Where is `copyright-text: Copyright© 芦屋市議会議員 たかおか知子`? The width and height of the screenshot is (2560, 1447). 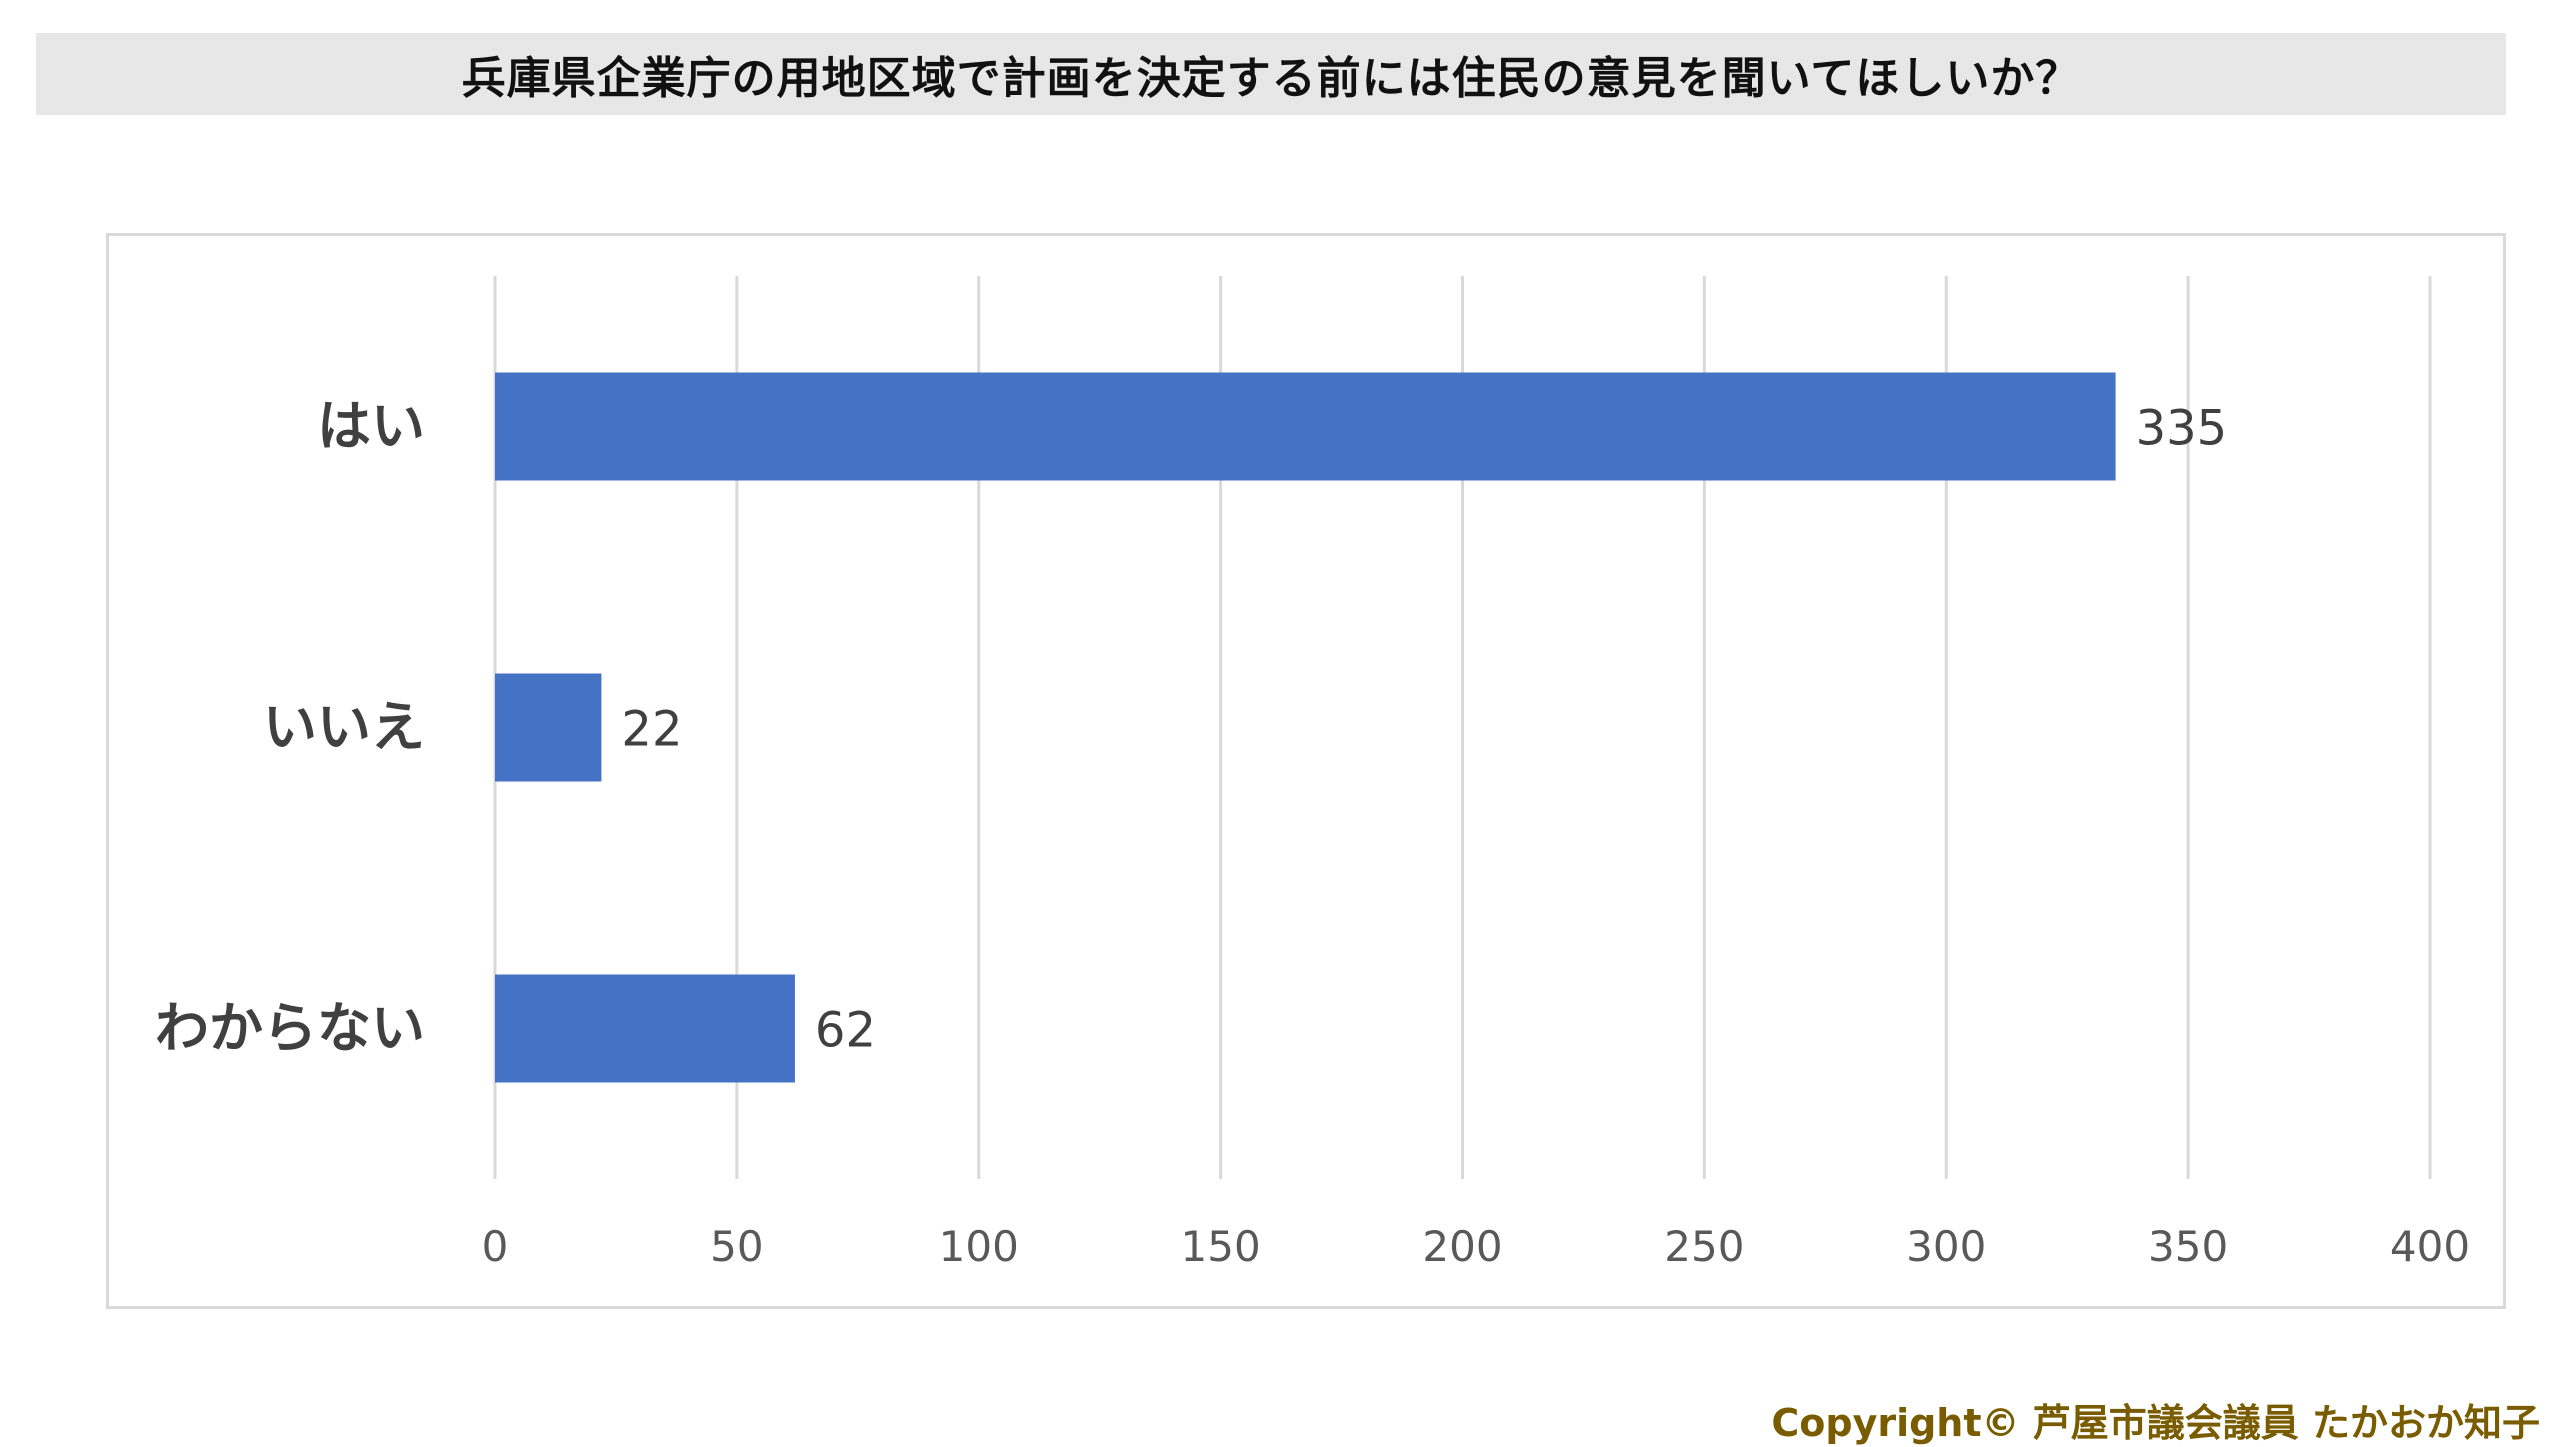 copyright-text: Copyright© 芦屋市議会議員 たかおか知子 is located at coordinates (2155, 1423).